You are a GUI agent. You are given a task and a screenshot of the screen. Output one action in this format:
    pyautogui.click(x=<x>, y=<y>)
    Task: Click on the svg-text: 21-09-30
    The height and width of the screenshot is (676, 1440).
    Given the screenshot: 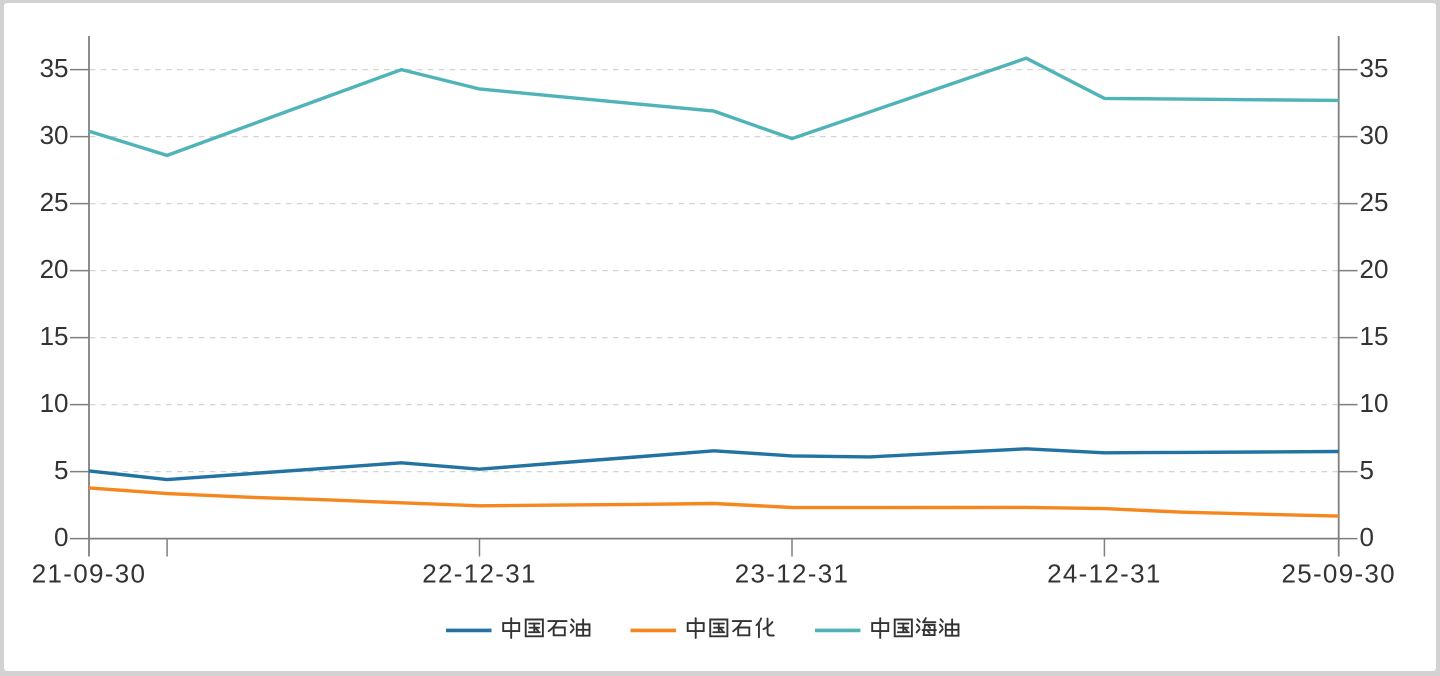 What is the action you would take?
    pyautogui.click(x=89, y=574)
    